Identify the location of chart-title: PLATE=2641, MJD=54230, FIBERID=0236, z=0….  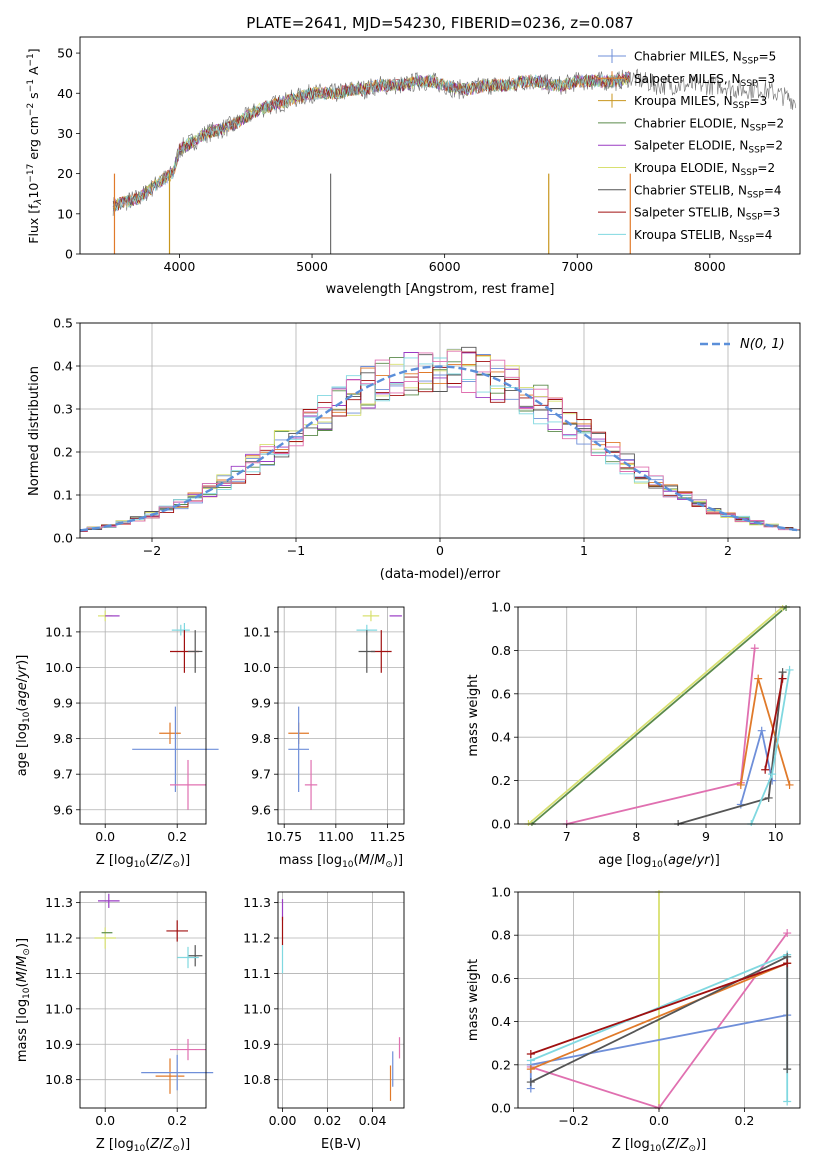
(439, 23).